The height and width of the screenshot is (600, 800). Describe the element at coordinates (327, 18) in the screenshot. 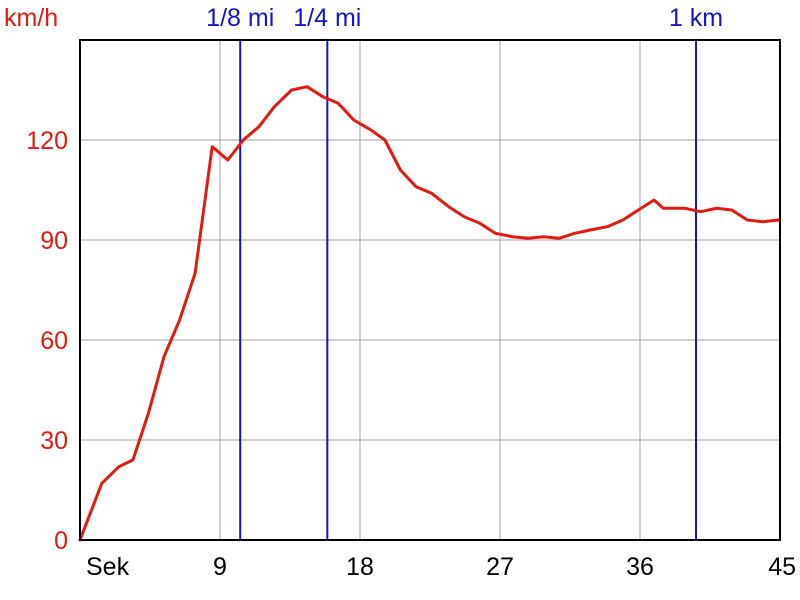

I see `marker-label-1: 1/4 mi` at that location.